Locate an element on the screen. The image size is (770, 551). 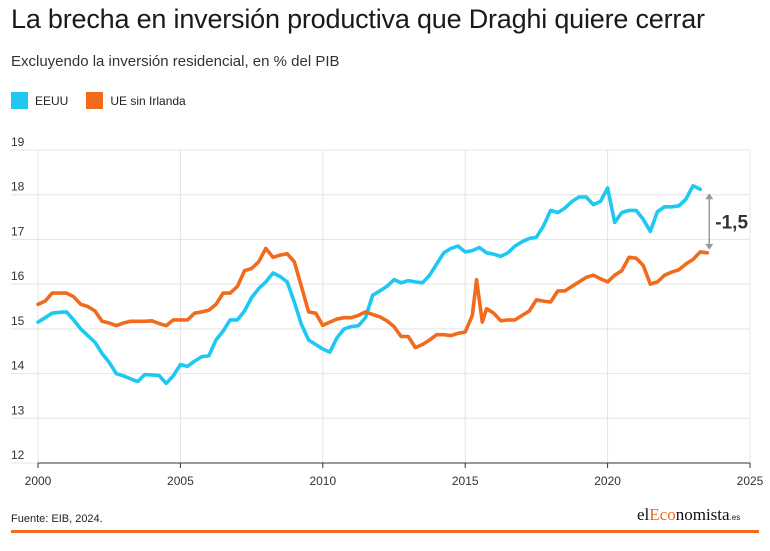
legend-swatch-eeuu is located at coordinates (19, 100).